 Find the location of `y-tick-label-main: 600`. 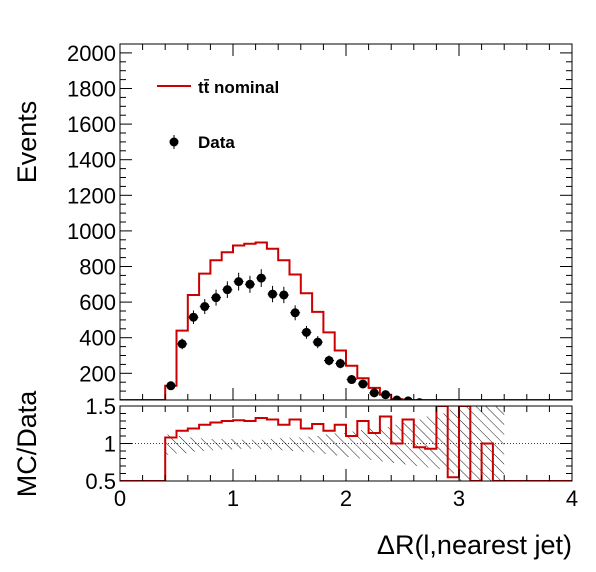

y-tick-label-main: 600 is located at coordinates (97, 302).